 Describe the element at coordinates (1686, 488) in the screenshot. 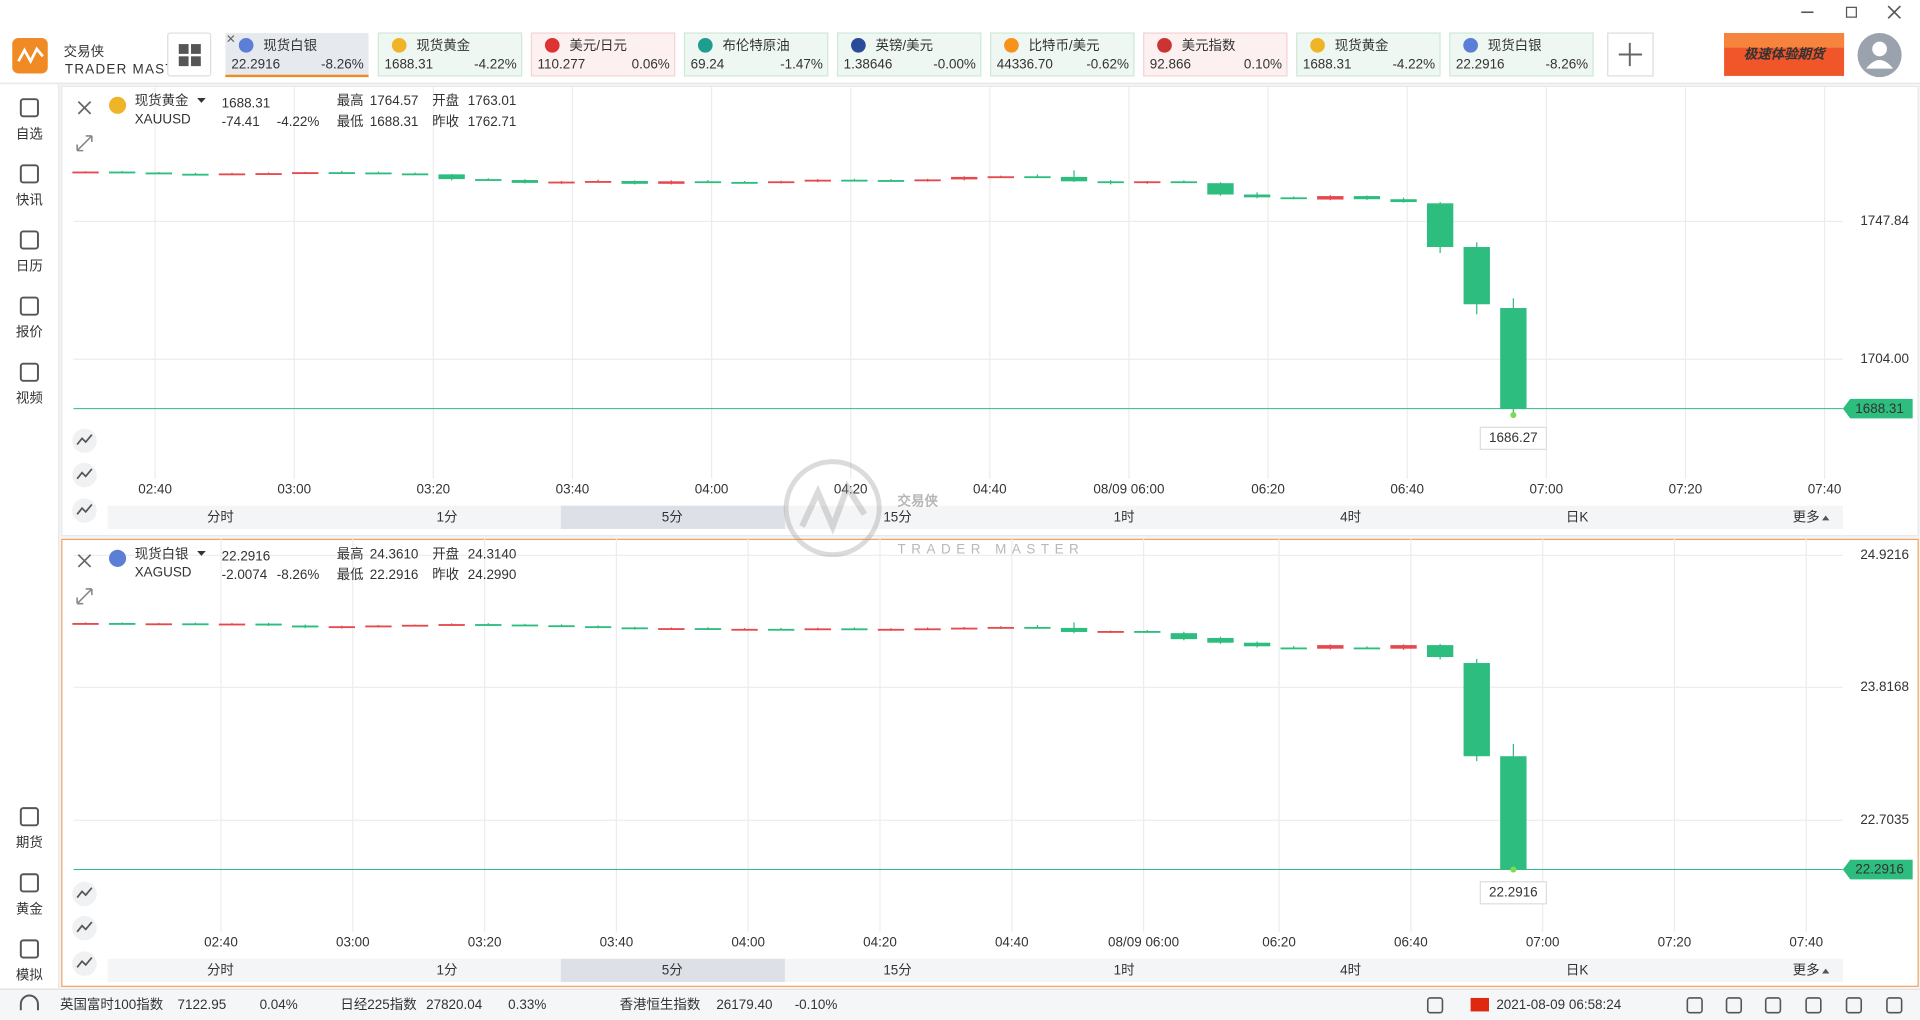

I see `x-tick-label: 07:20` at that location.